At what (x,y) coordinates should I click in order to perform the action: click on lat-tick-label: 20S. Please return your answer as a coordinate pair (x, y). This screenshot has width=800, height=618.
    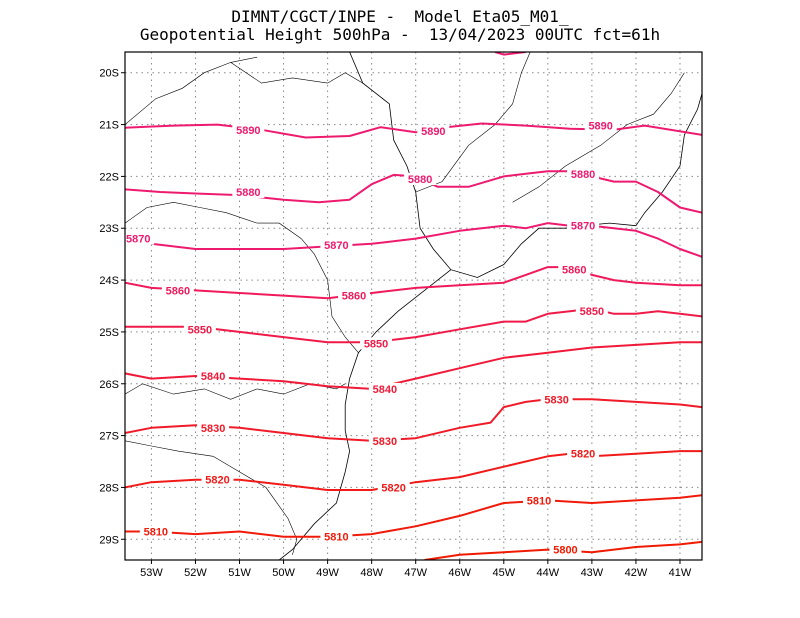
    Looking at the image, I should click on (109, 74).